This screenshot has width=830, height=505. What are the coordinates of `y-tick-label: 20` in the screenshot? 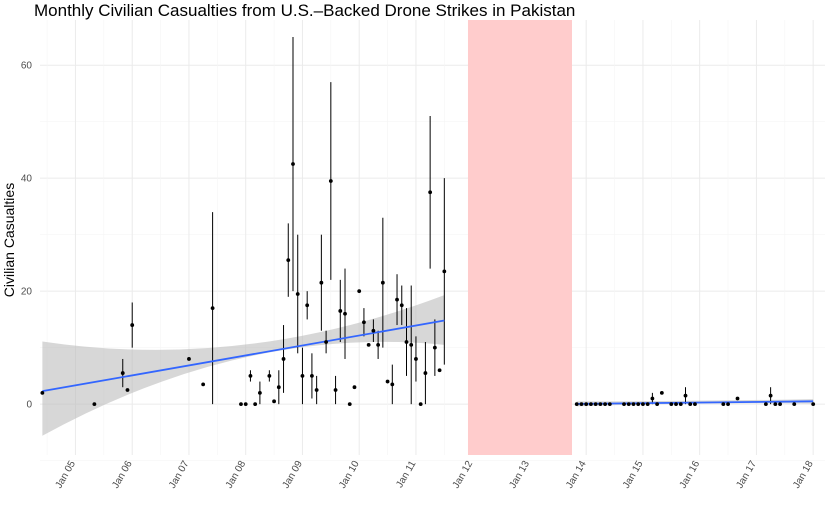 It's located at (27, 292).